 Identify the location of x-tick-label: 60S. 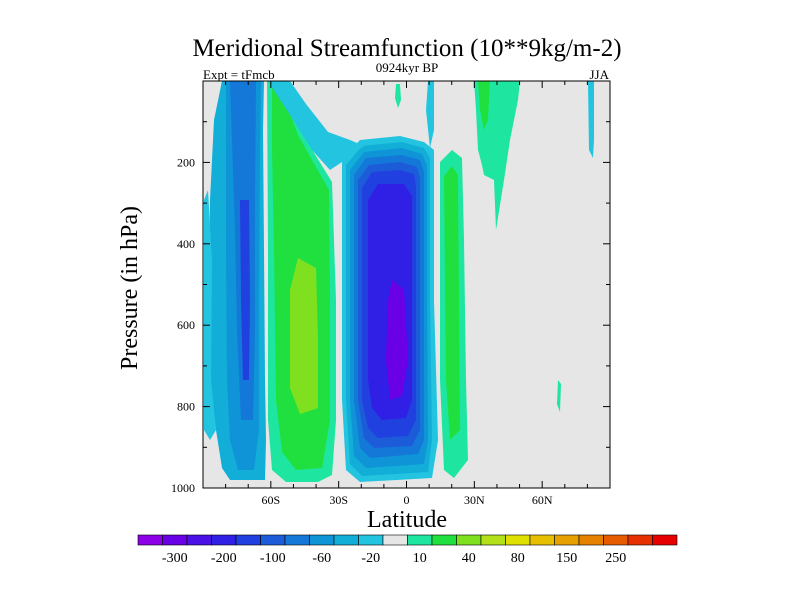
(270, 500).